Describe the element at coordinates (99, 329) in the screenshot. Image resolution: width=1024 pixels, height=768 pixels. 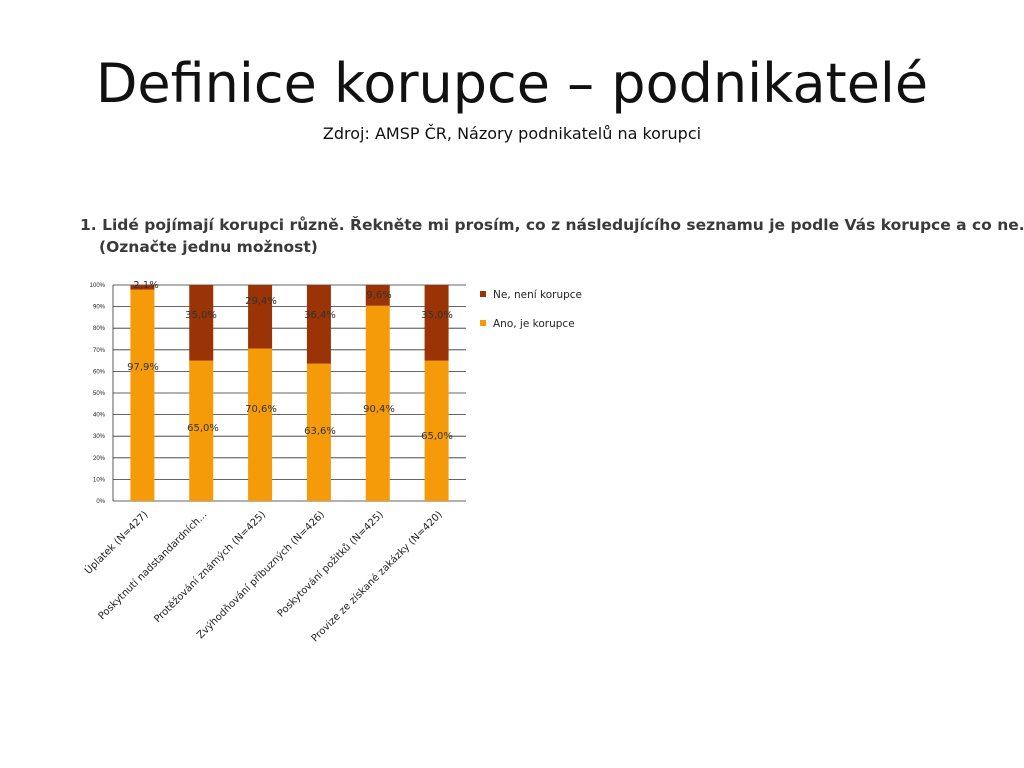
I see `y-tick-label: 80%` at that location.